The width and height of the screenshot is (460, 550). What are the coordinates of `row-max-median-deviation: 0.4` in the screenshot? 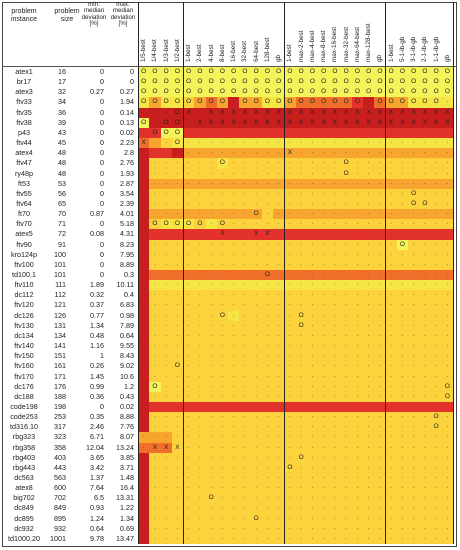 It's located at (129, 295).